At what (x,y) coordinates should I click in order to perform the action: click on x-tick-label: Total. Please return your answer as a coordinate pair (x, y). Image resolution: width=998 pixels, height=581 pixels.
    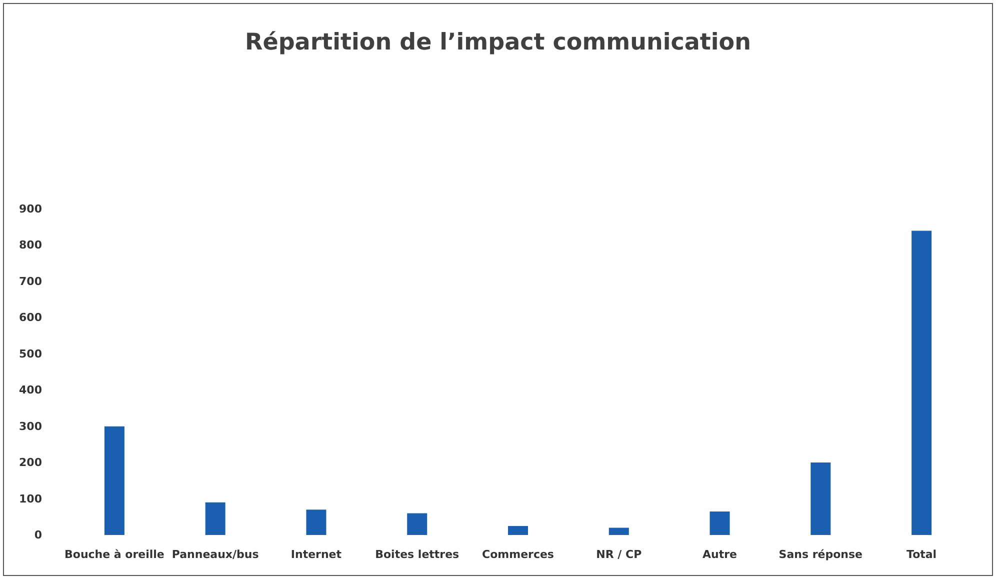
    Looking at the image, I should click on (921, 554).